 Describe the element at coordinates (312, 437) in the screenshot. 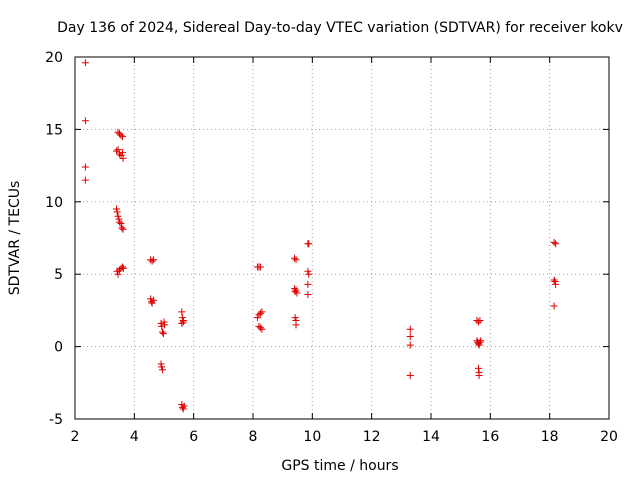

I see `x-tick-label: 10` at that location.